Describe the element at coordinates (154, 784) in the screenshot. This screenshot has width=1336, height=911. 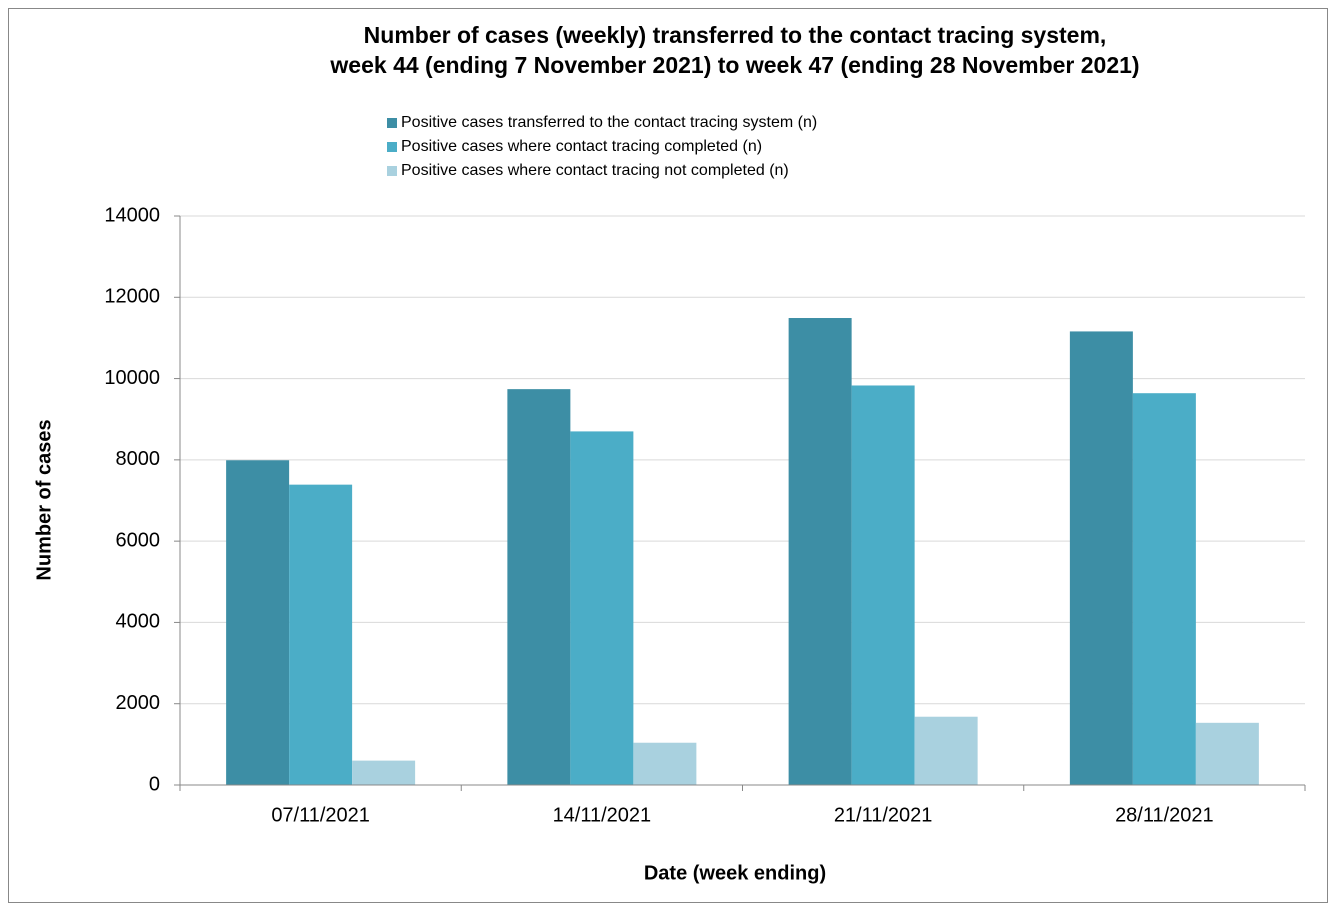
I see `y-tick-label: 0` at that location.